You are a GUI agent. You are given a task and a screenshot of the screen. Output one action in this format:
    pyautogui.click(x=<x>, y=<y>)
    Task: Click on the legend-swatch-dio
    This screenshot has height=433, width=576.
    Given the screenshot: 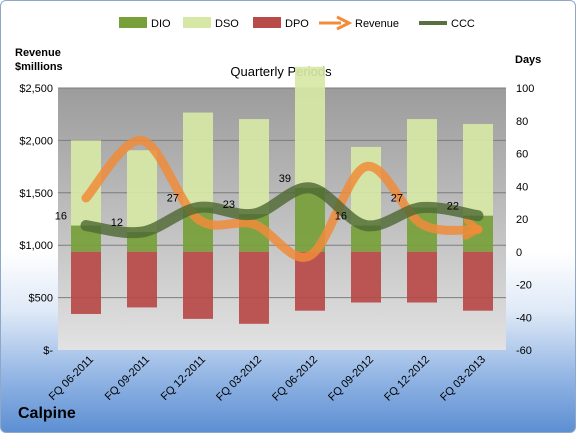 What is the action you would take?
    pyautogui.click(x=133, y=22)
    